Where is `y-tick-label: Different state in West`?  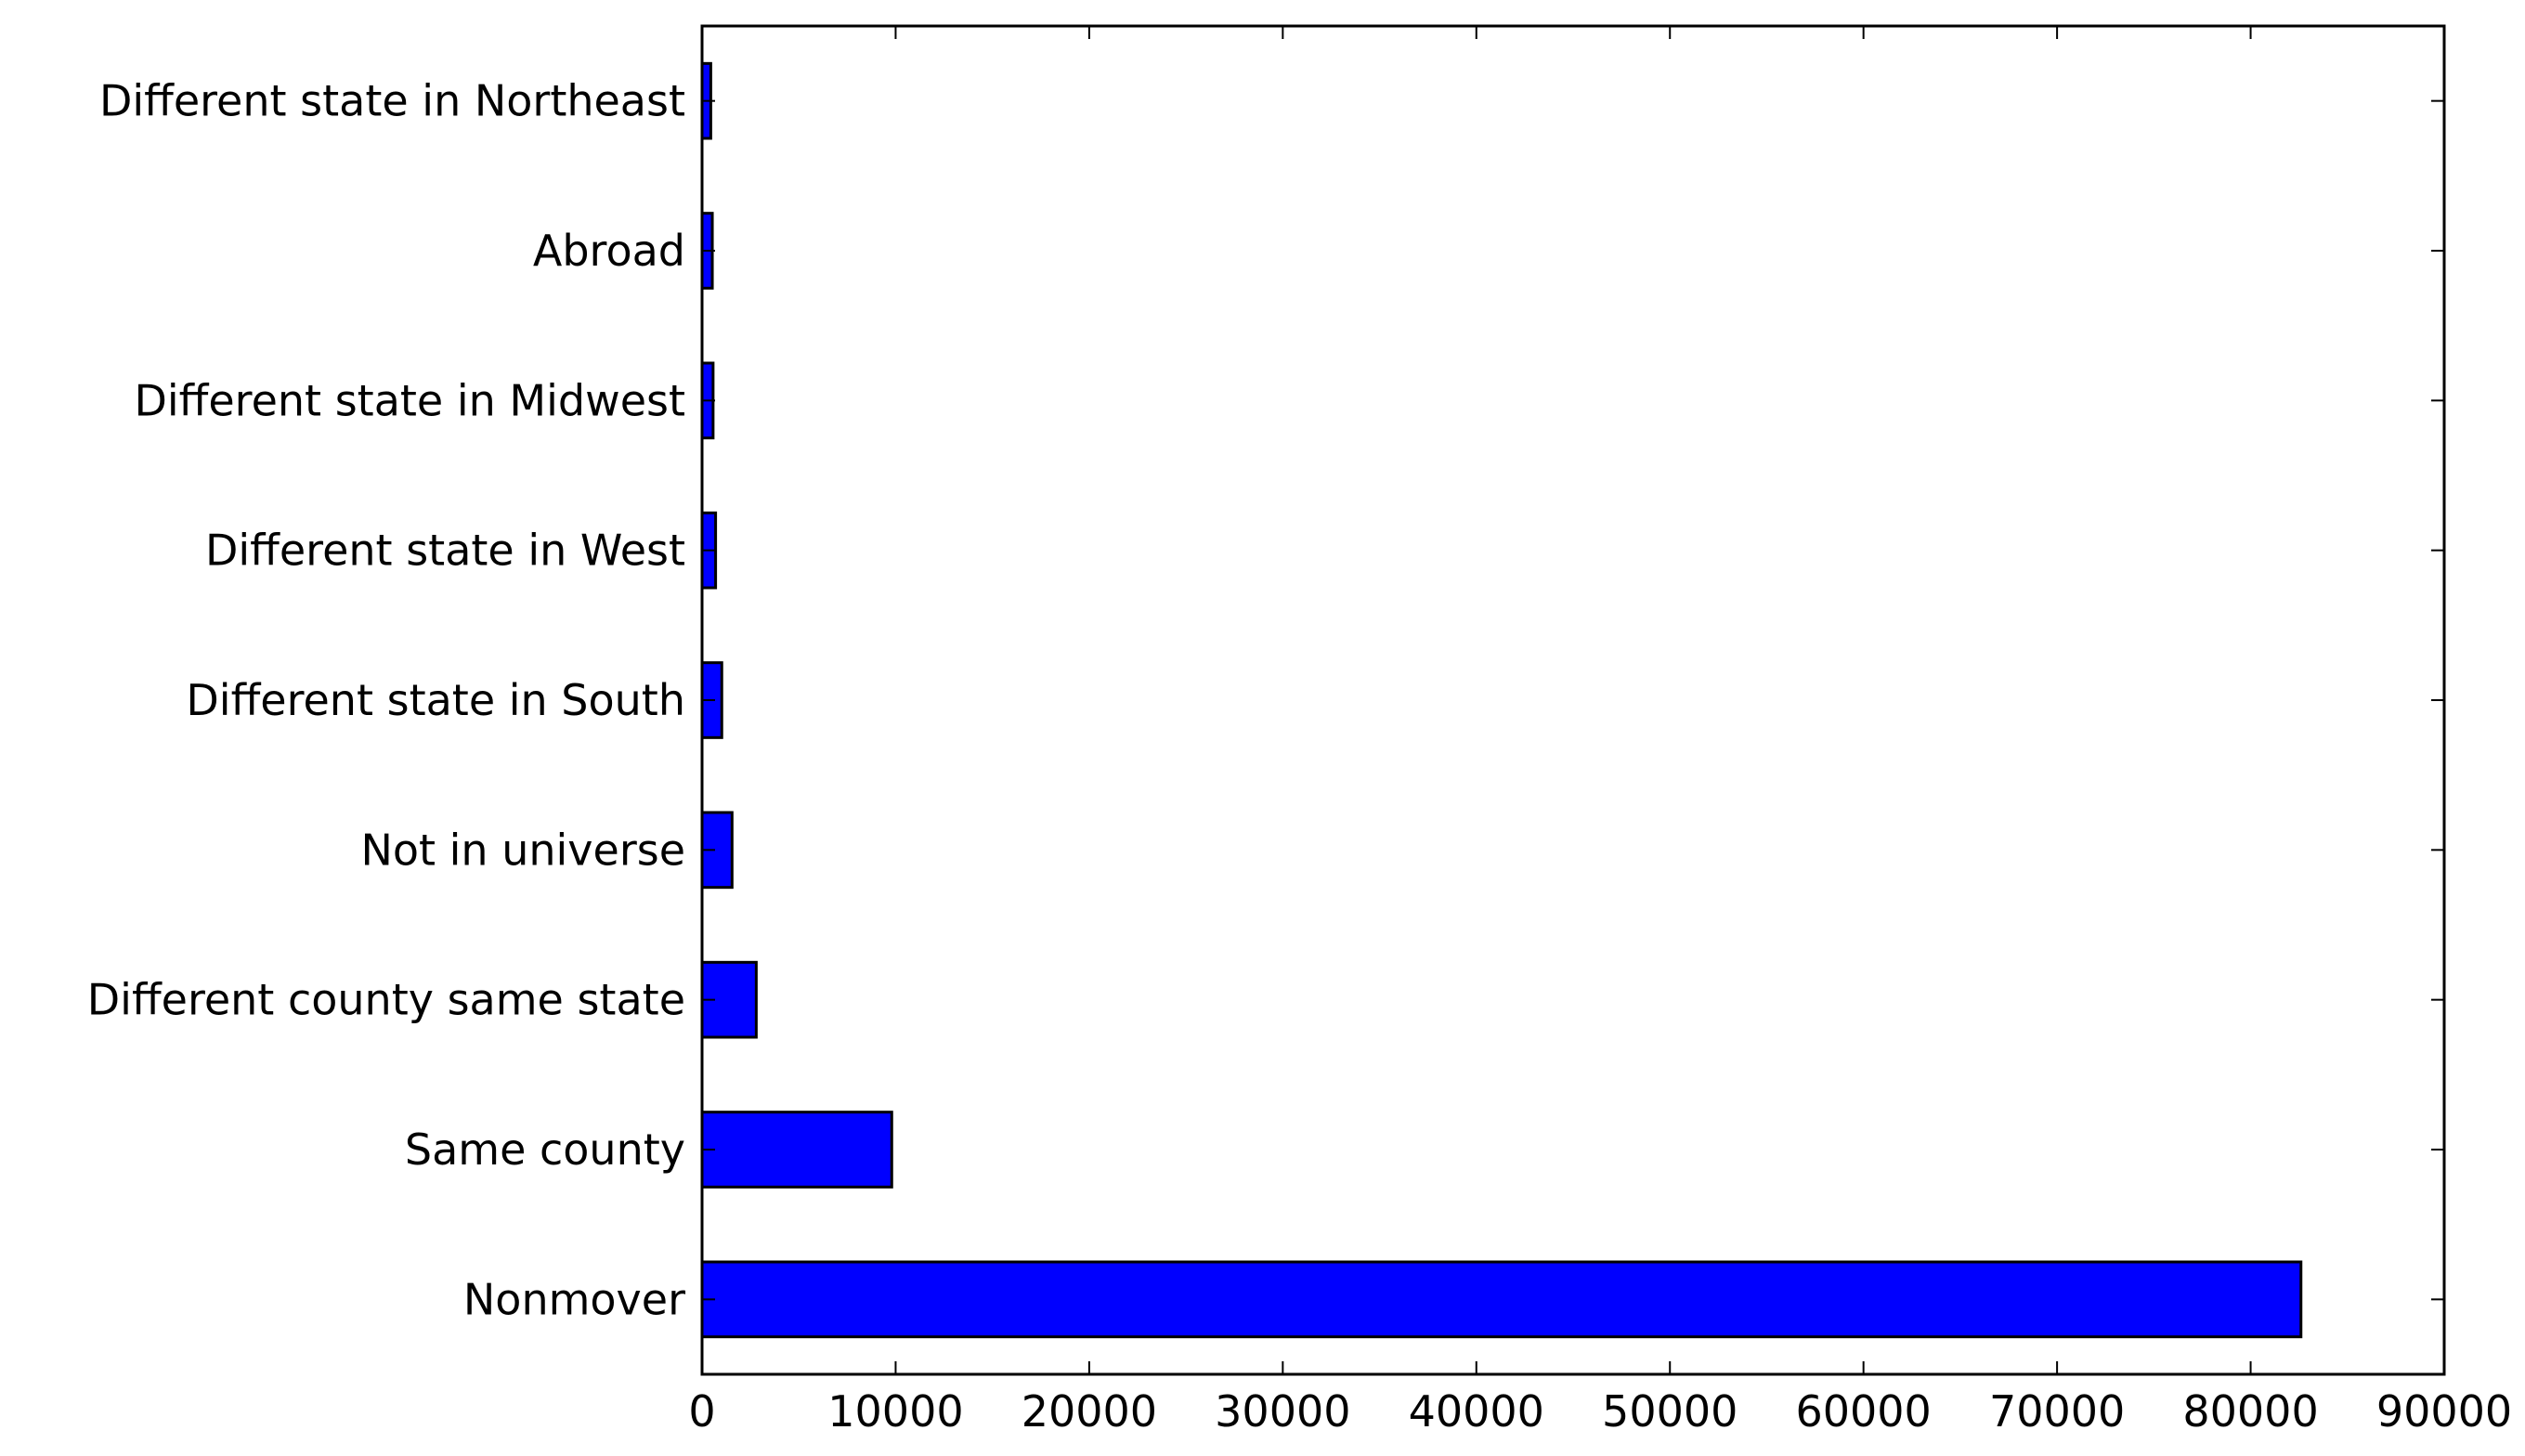
y-tick-label: Different state in West is located at coordinates (445, 551).